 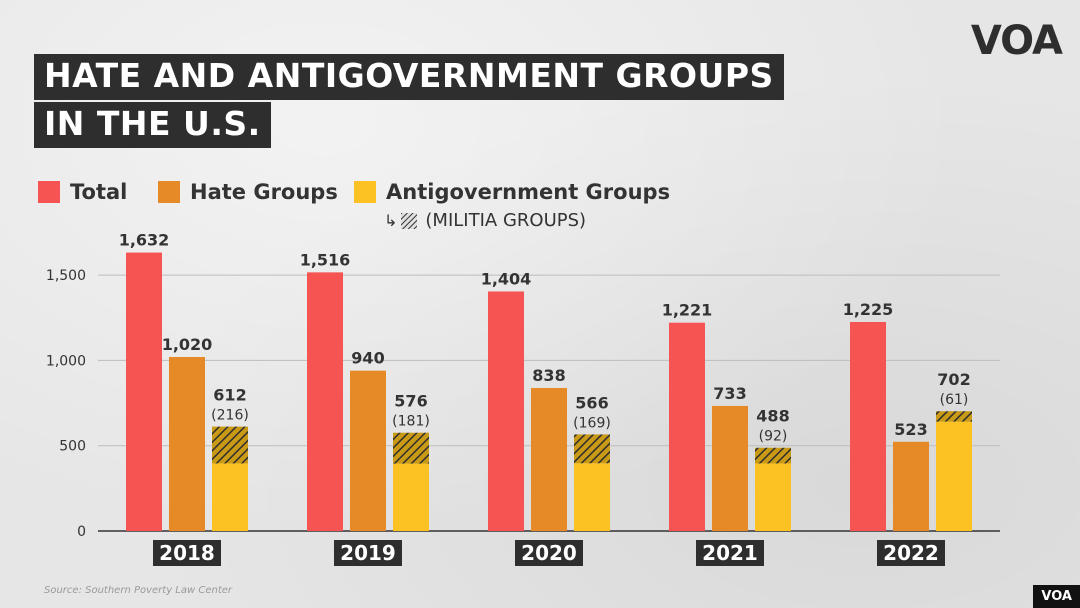 I want to click on data-label-hate-groups: 1,020, so click(x=187, y=344).